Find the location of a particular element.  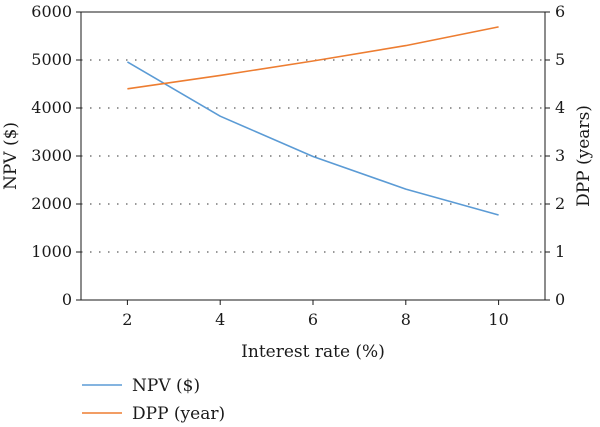

series-line-dpp is located at coordinates (313, 58).